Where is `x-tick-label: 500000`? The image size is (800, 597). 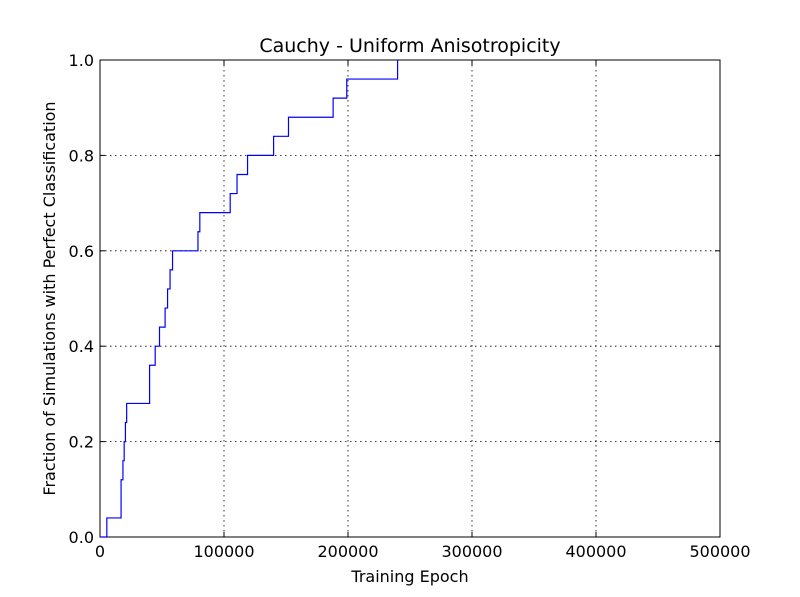 x-tick-label: 500000 is located at coordinates (719, 551).